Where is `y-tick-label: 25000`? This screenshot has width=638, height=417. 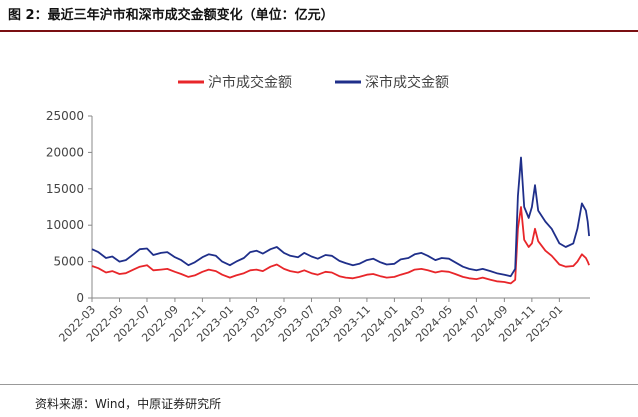 y-tick-label: 25000 is located at coordinates (65, 116).